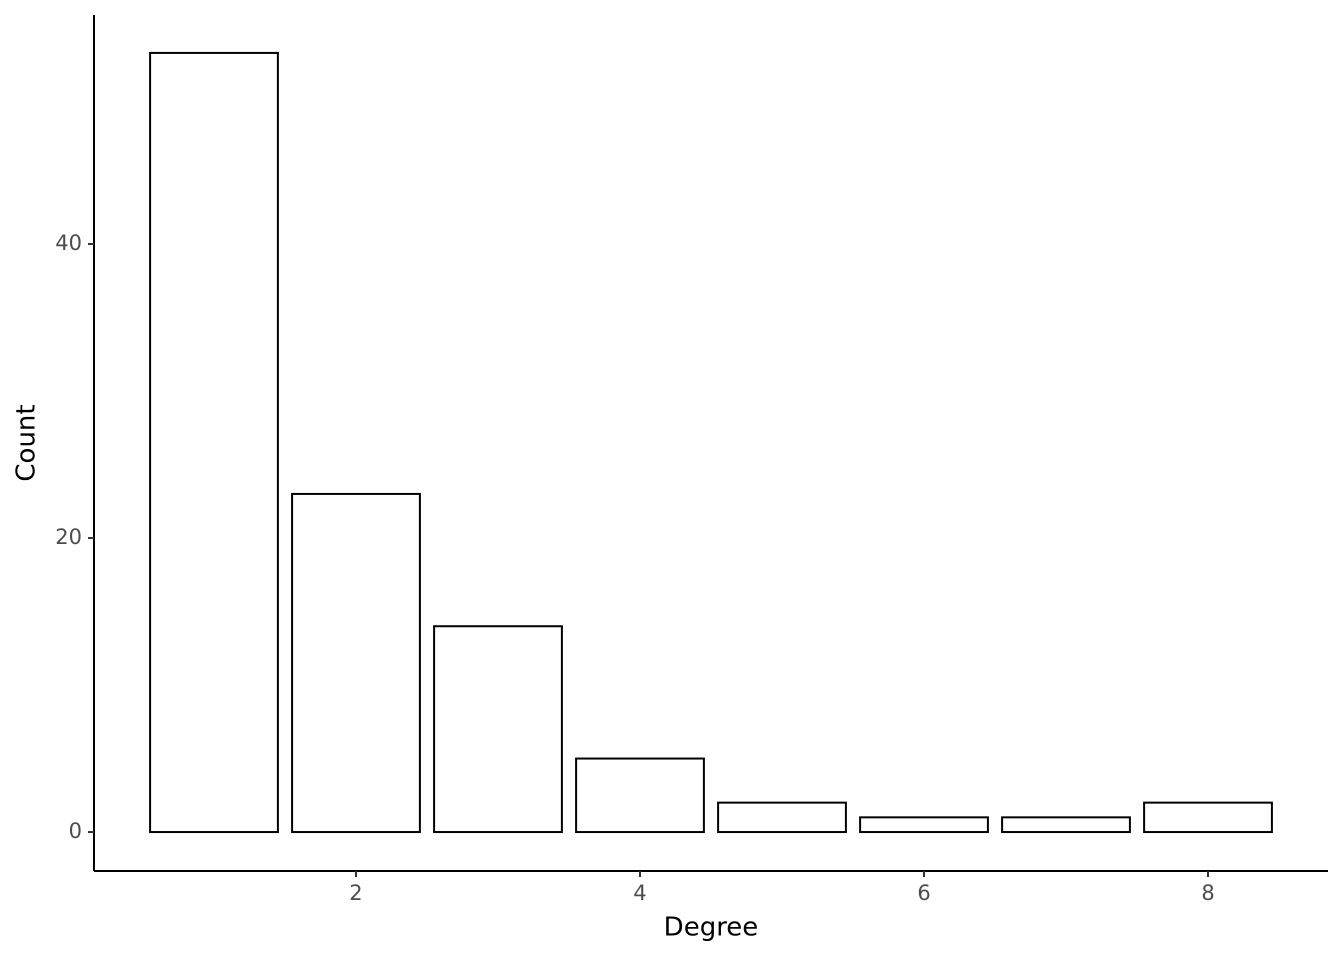 Image resolution: width=1344 pixels, height=960 pixels. What do you see at coordinates (68, 537) in the screenshot?
I see `y-tick-label: 20` at bounding box center [68, 537].